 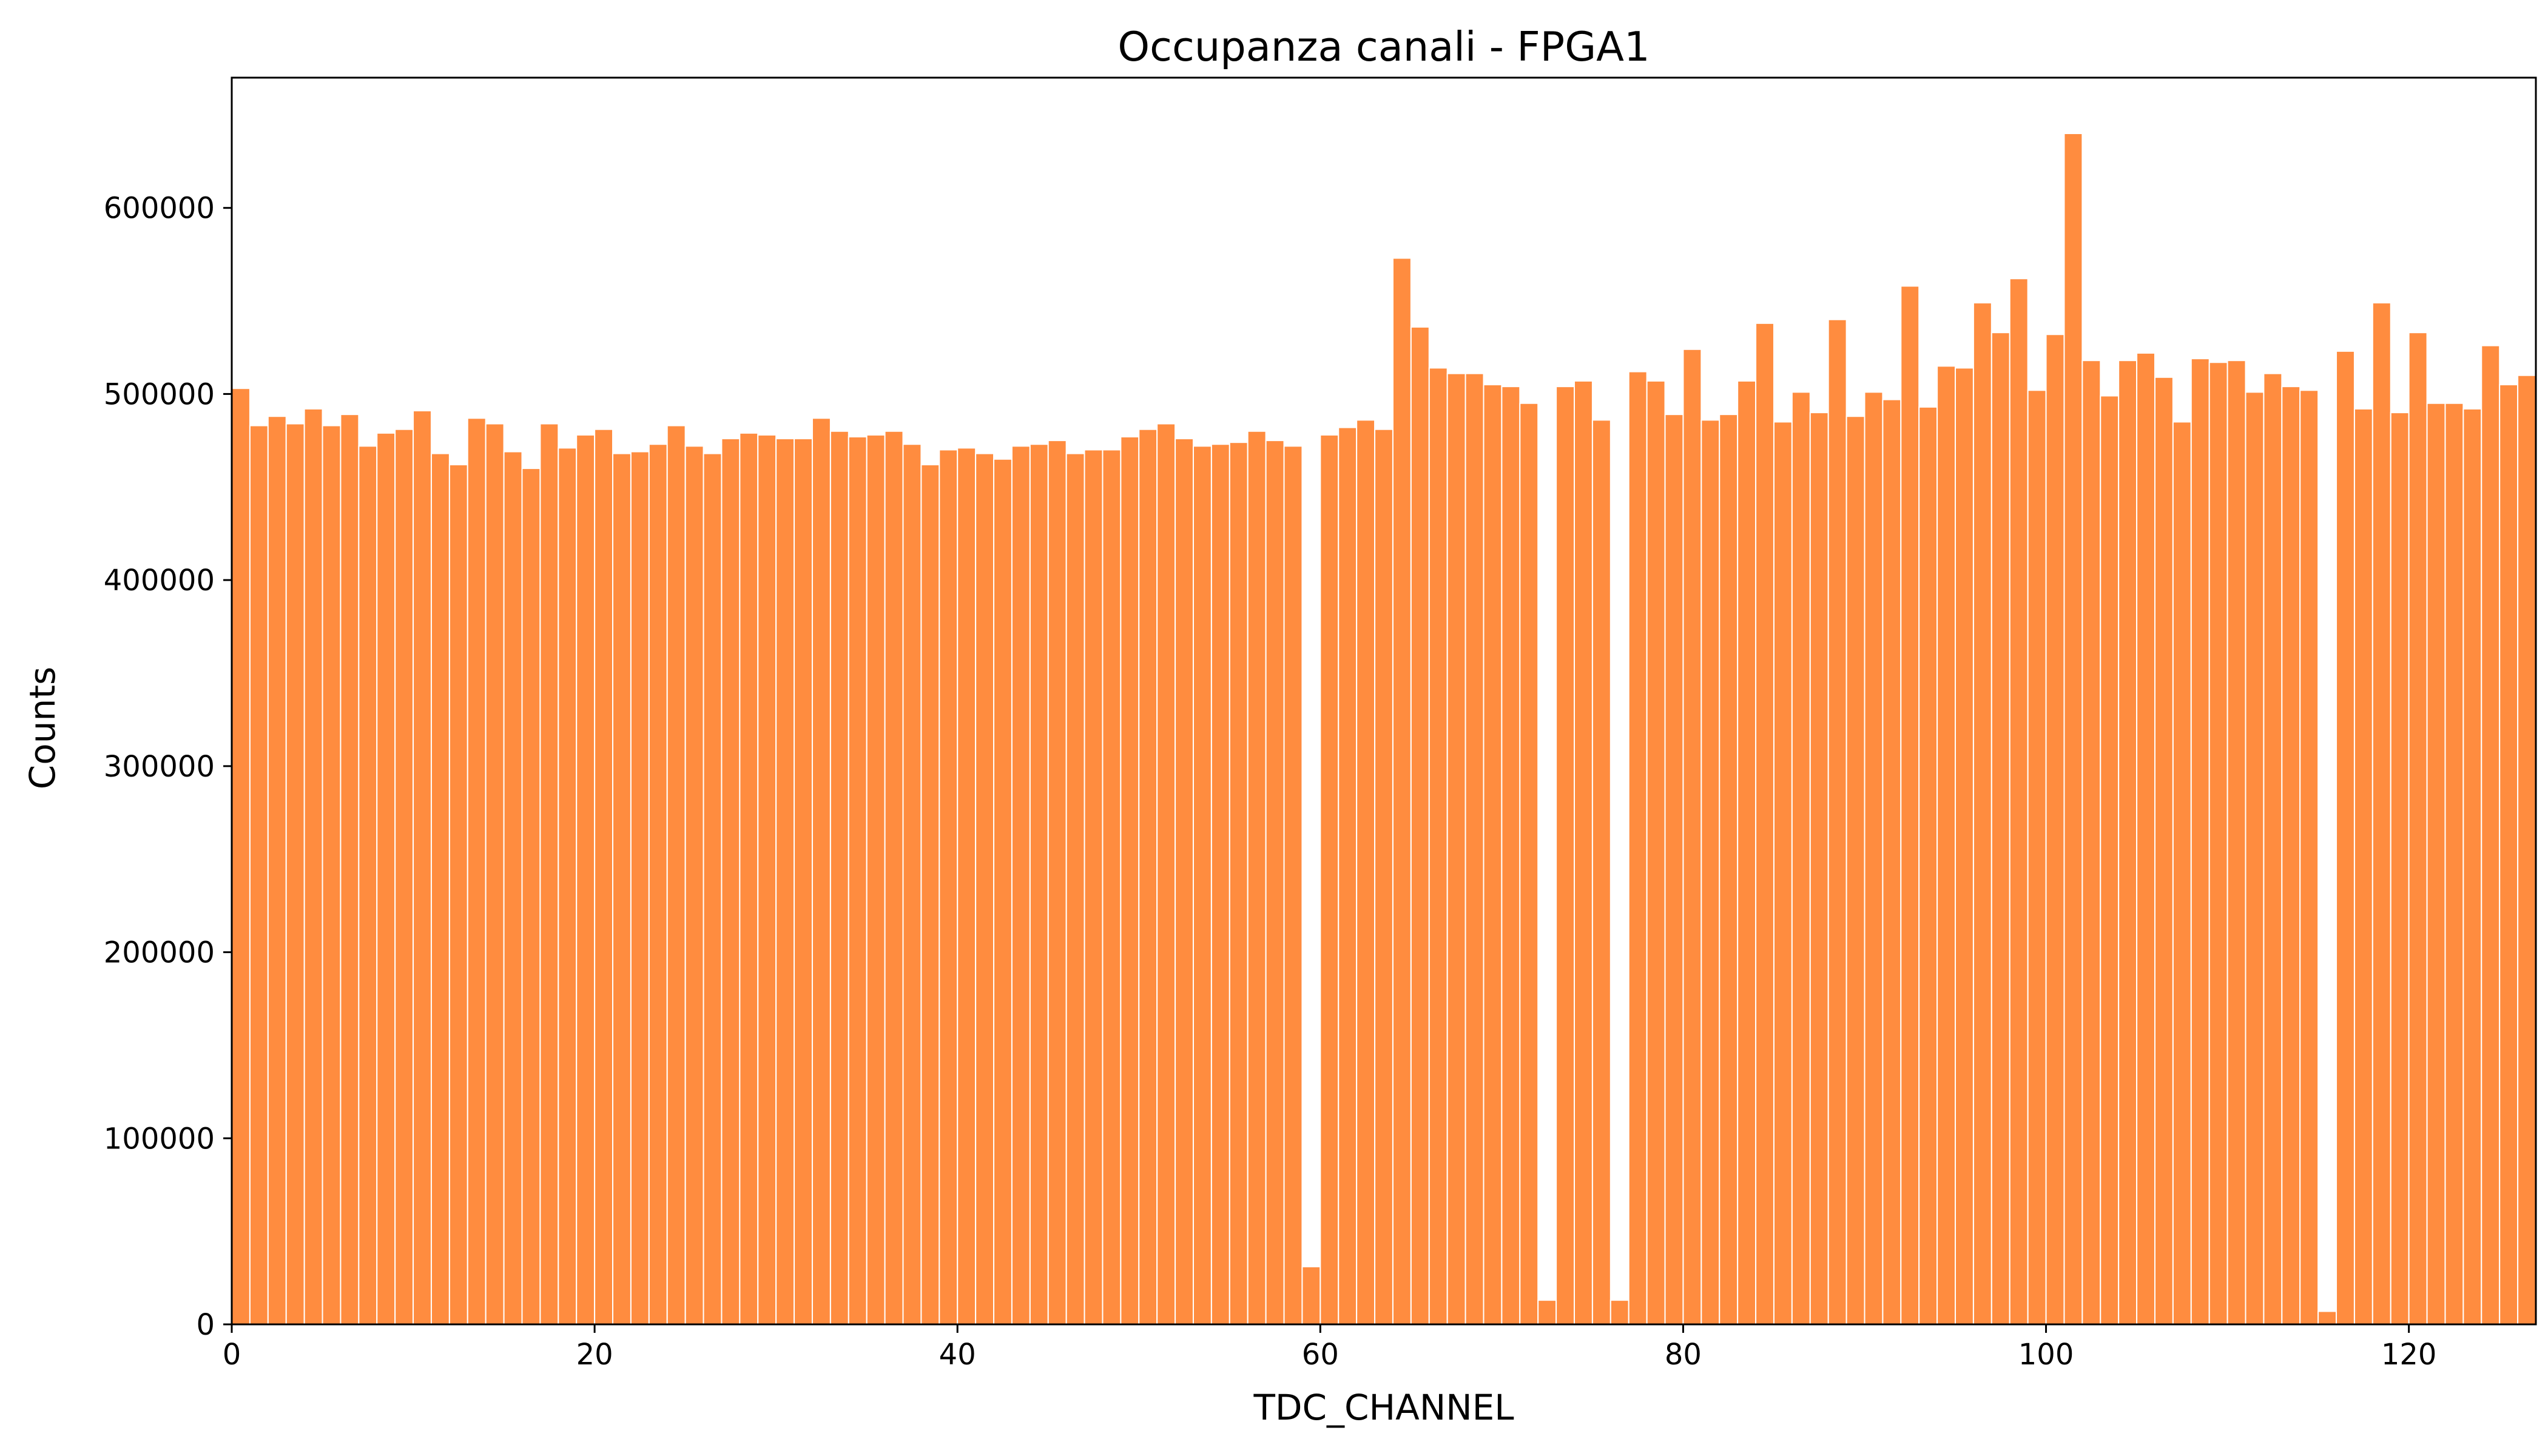 What do you see at coordinates (594, 1355) in the screenshot?
I see `x-tick-label: 20` at bounding box center [594, 1355].